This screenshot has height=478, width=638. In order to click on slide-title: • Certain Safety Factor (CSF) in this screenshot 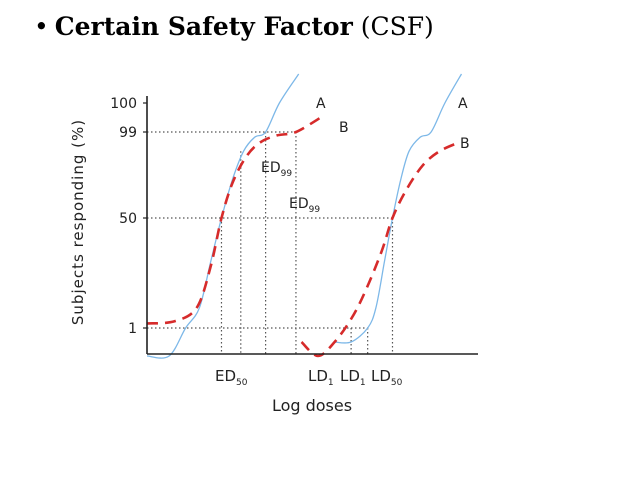, I will do `click(234, 26)`.